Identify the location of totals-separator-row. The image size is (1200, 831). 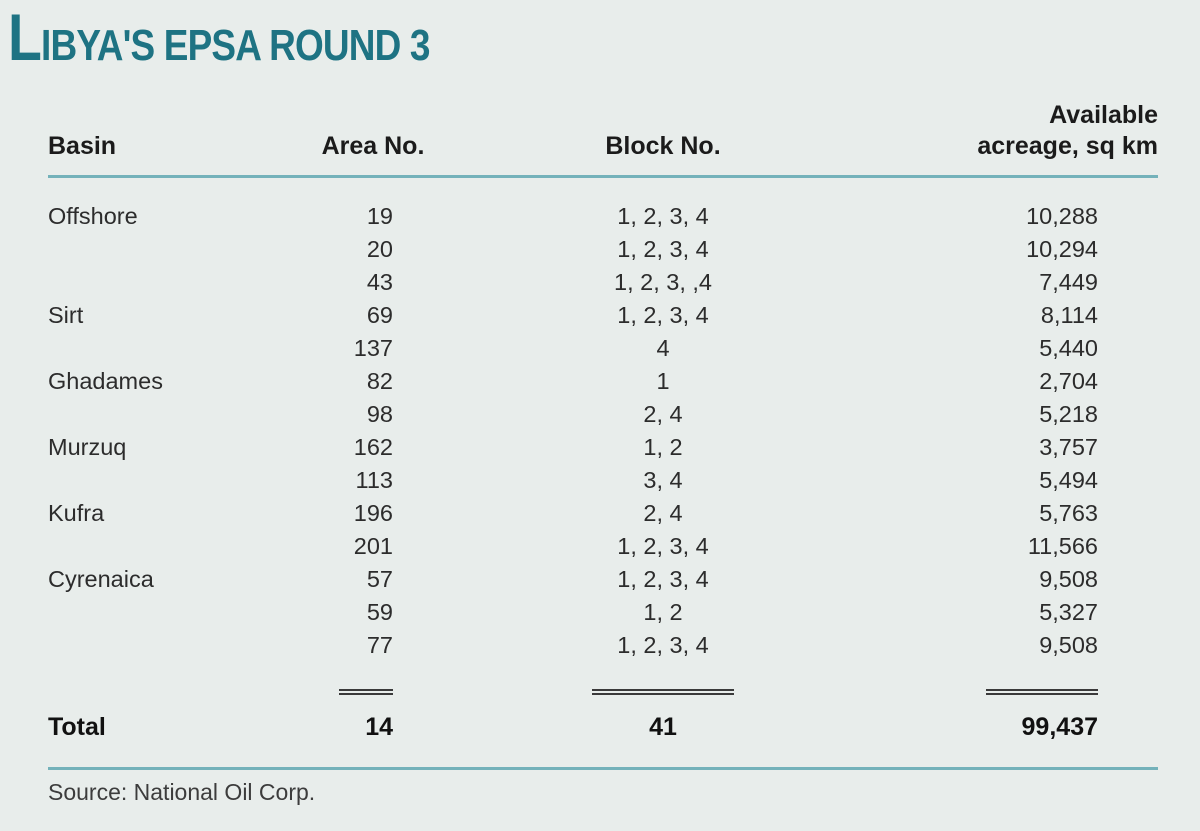
(603, 681).